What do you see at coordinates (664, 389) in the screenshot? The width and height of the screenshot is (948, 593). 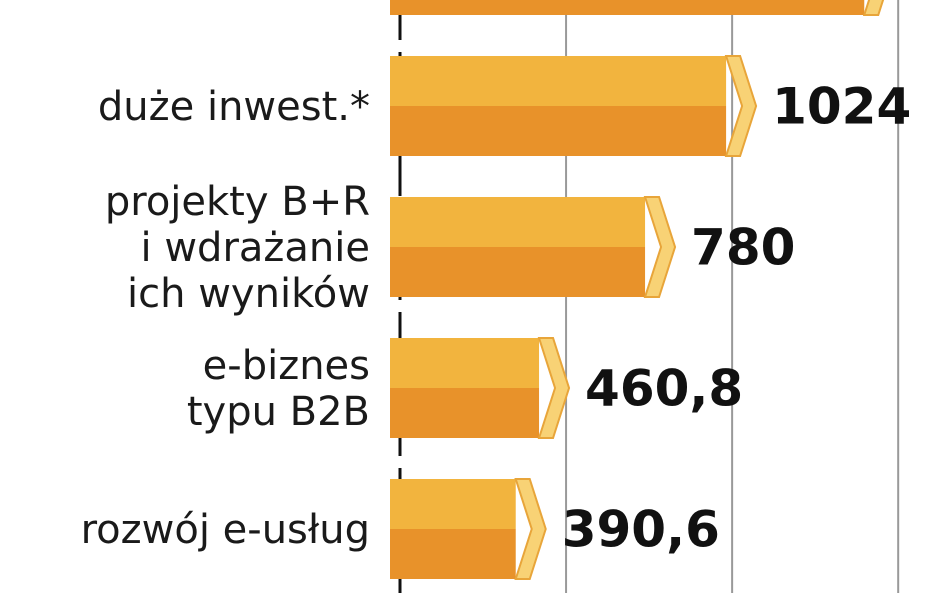 I see `value-label: 460,8` at bounding box center [664, 389].